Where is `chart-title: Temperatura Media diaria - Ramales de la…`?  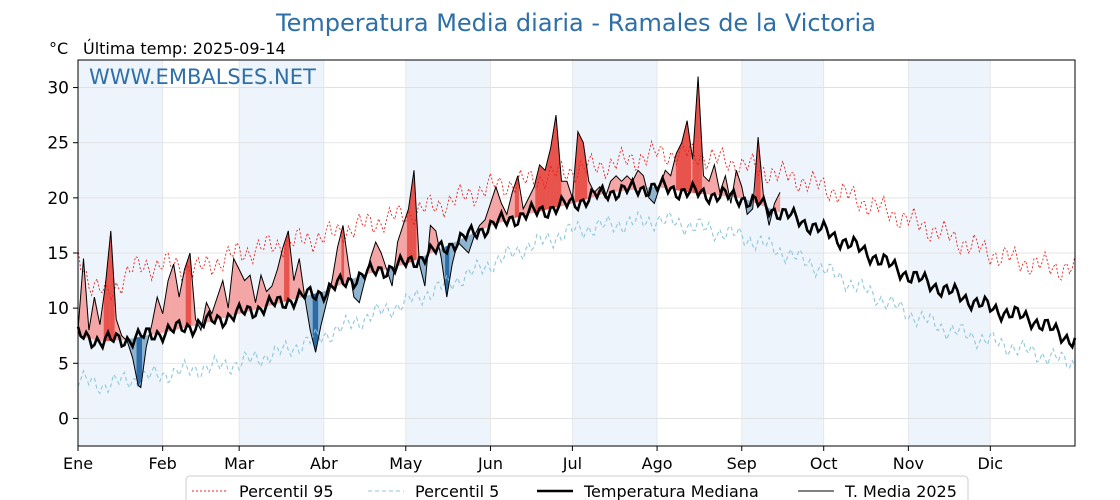 chart-title: Temperatura Media diaria - Ramales de la… is located at coordinates (575, 23).